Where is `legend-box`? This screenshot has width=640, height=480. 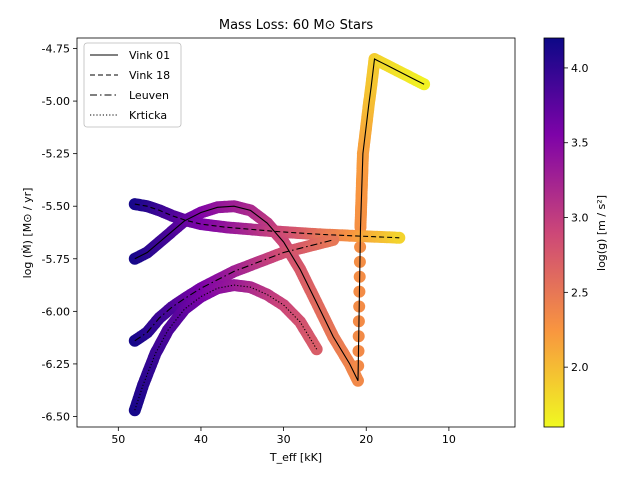 legend-box is located at coordinates (132, 85).